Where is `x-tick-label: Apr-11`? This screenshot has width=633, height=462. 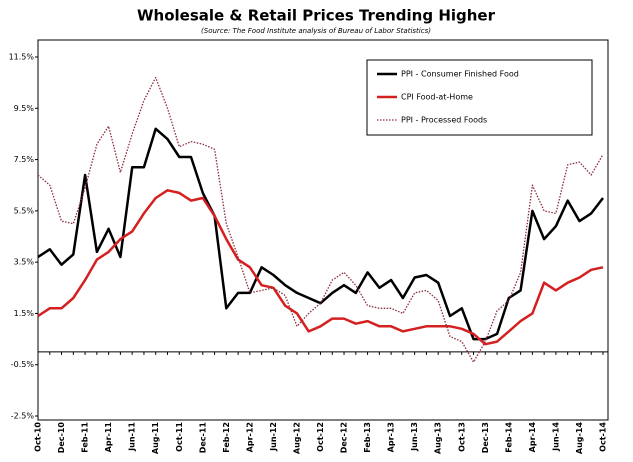 x-tick-label: Apr-11 is located at coordinates (108, 437).